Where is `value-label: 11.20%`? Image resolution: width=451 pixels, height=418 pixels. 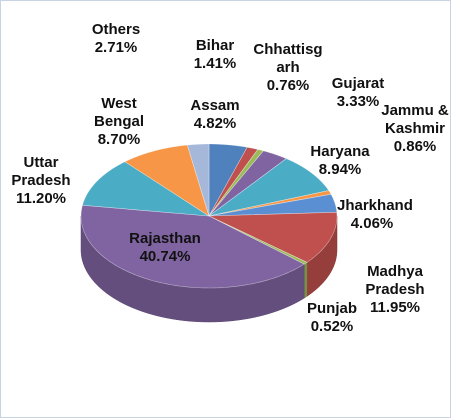
value-label: 11.20% is located at coordinates (41, 198).